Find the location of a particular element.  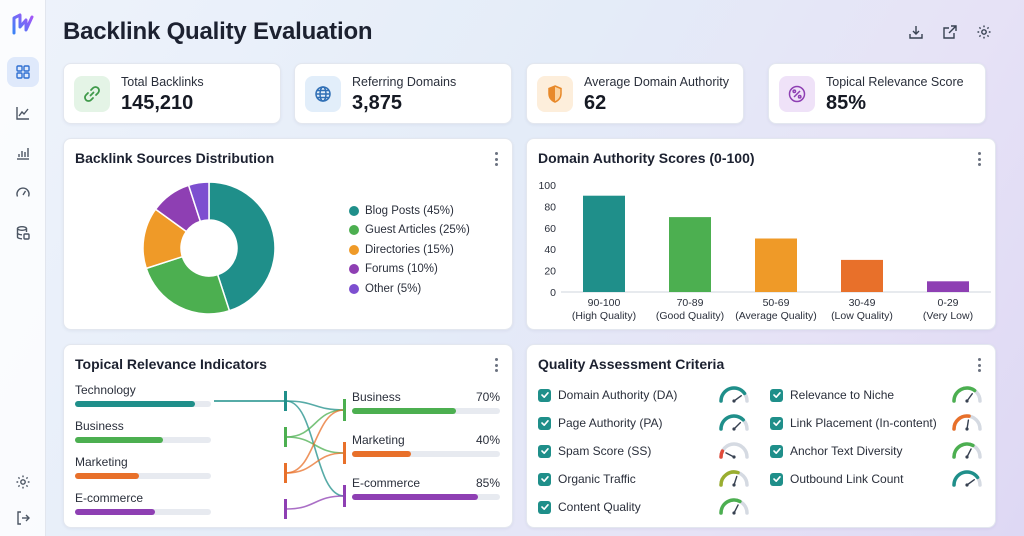

external-link-icon is located at coordinates (950, 32).